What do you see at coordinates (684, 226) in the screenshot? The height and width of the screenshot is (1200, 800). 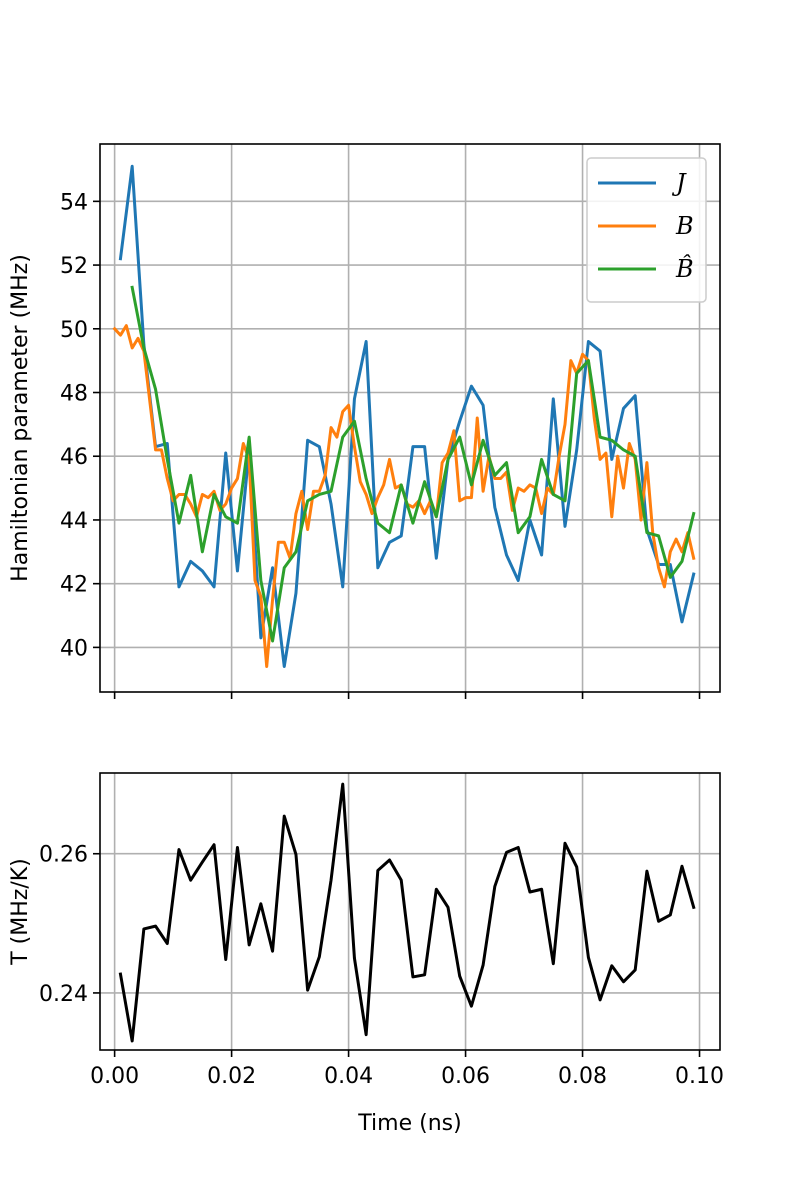 I see `legend-label-1: B` at bounding box center [684, 226].